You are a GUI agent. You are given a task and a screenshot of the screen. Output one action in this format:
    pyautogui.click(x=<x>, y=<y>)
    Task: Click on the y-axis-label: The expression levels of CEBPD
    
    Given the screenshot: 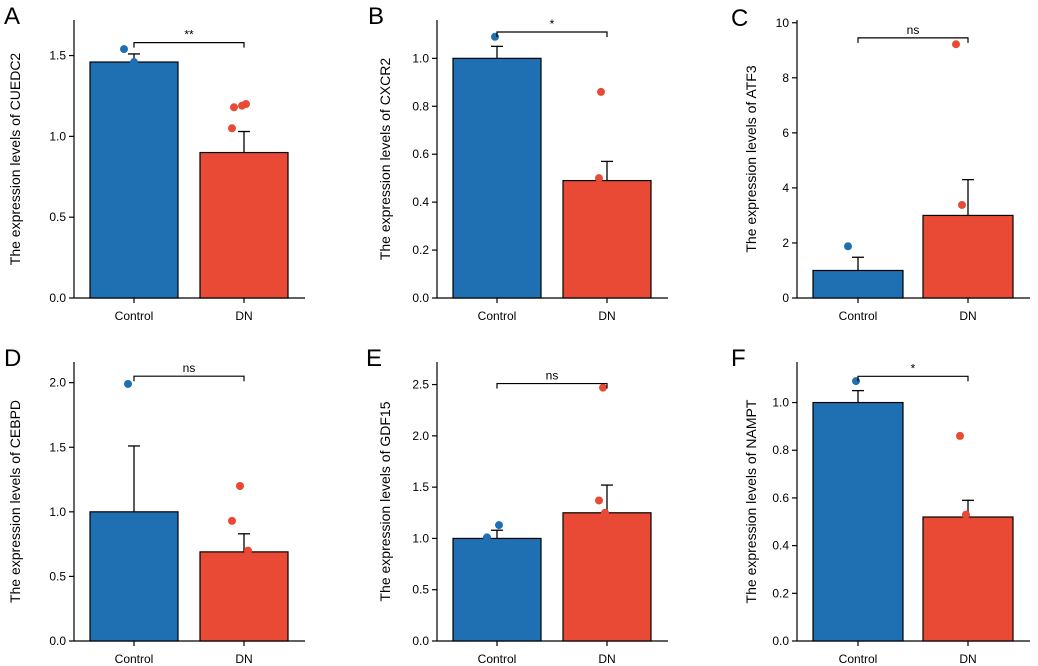 What is the action you would take?
    pyautogui.click(x=15, y=501)
    